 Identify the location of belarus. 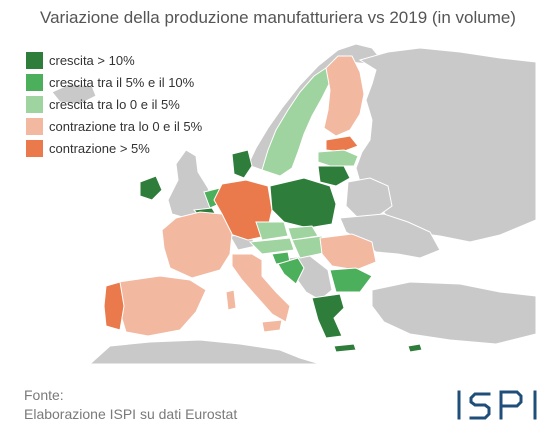
(369, 198).